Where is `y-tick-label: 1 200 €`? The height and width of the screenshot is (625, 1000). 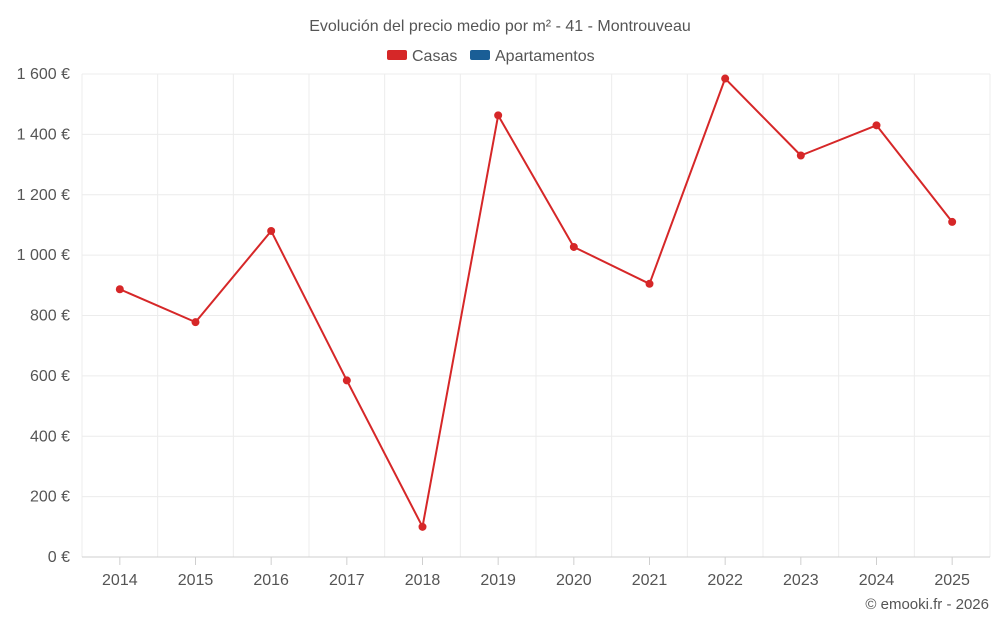 y-tick-label: 1 200 € is located at coordinates (43, 195).